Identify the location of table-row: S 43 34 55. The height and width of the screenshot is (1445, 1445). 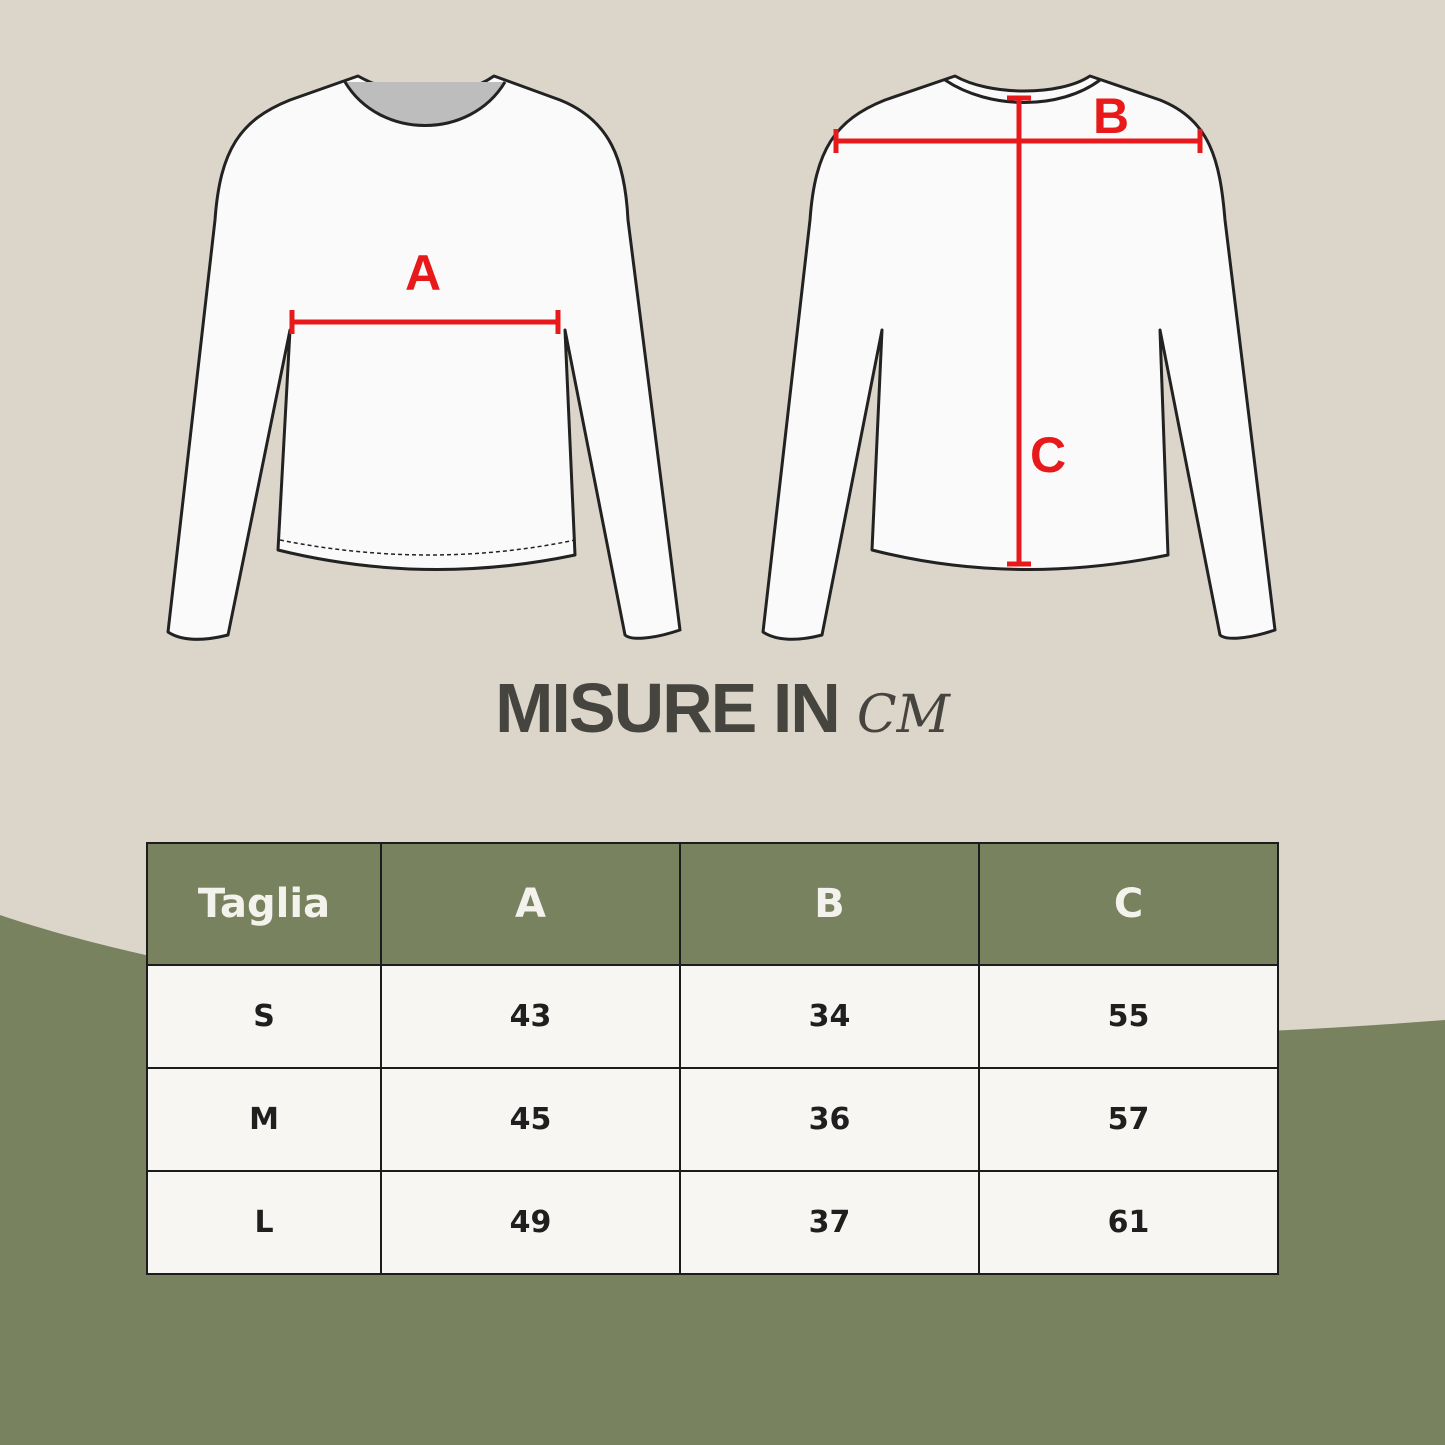
(712, 1016).